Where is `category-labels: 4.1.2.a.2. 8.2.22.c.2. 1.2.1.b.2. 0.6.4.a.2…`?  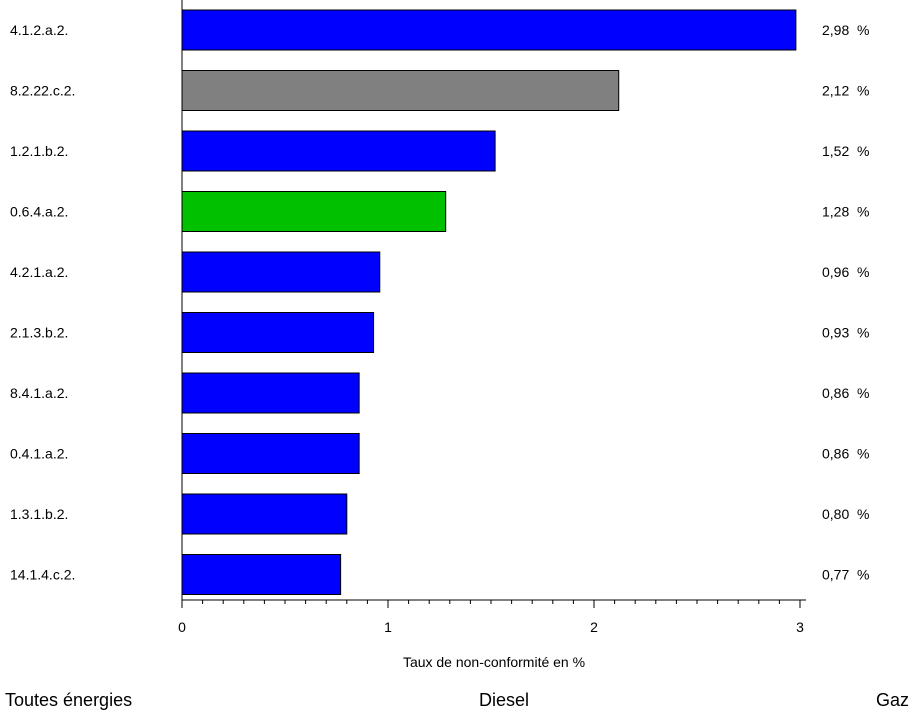
category-labels: 4.1.2.a.2. 8.2.22.c.2. 1.2.1.b.2. 0.6.4.a.2… is located at coordinates (42, 302).